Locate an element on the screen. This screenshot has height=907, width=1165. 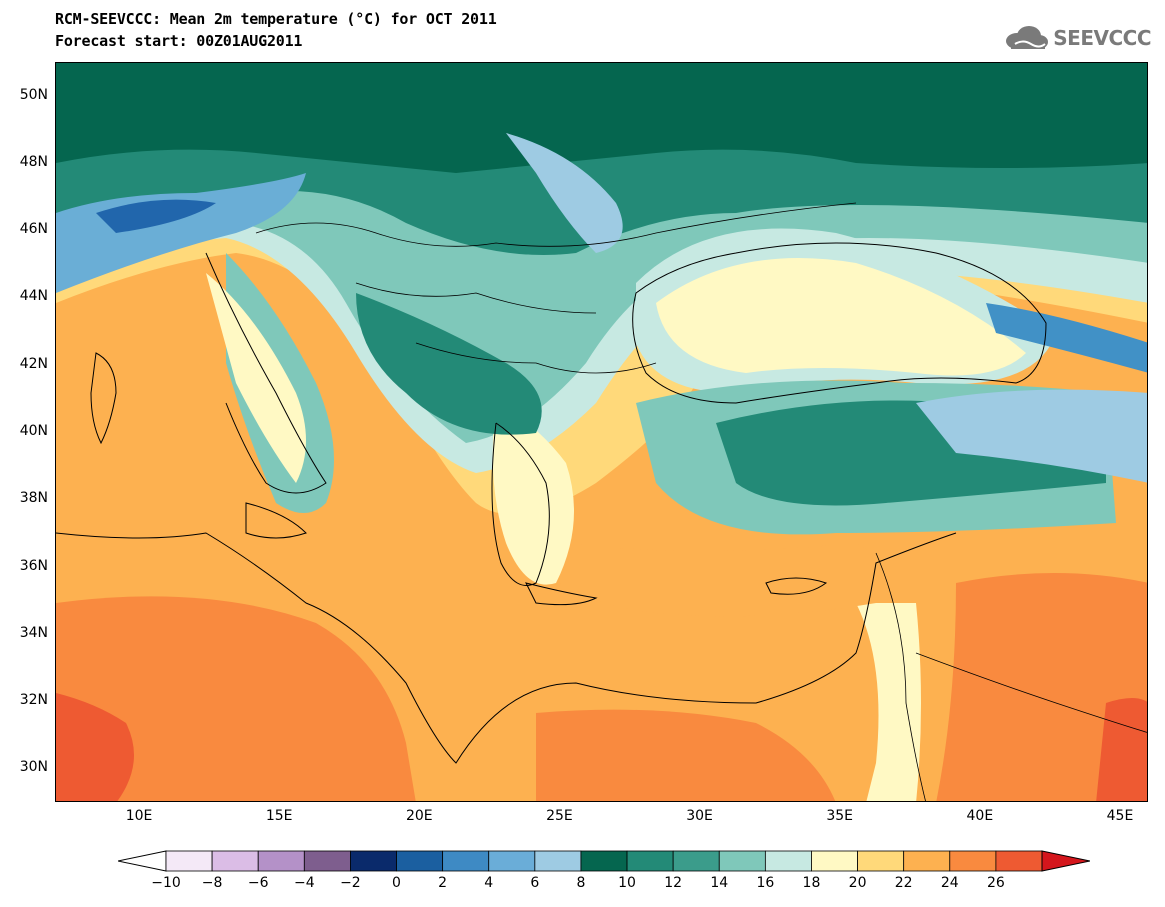
region-africa-hottest is located at coordinates (95, 747).